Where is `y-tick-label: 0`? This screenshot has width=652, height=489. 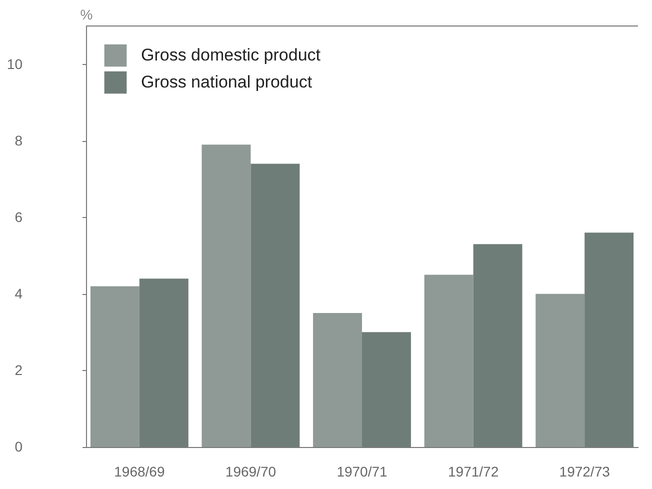
y-tick-label: 0 is located at coordinates (18, 446).